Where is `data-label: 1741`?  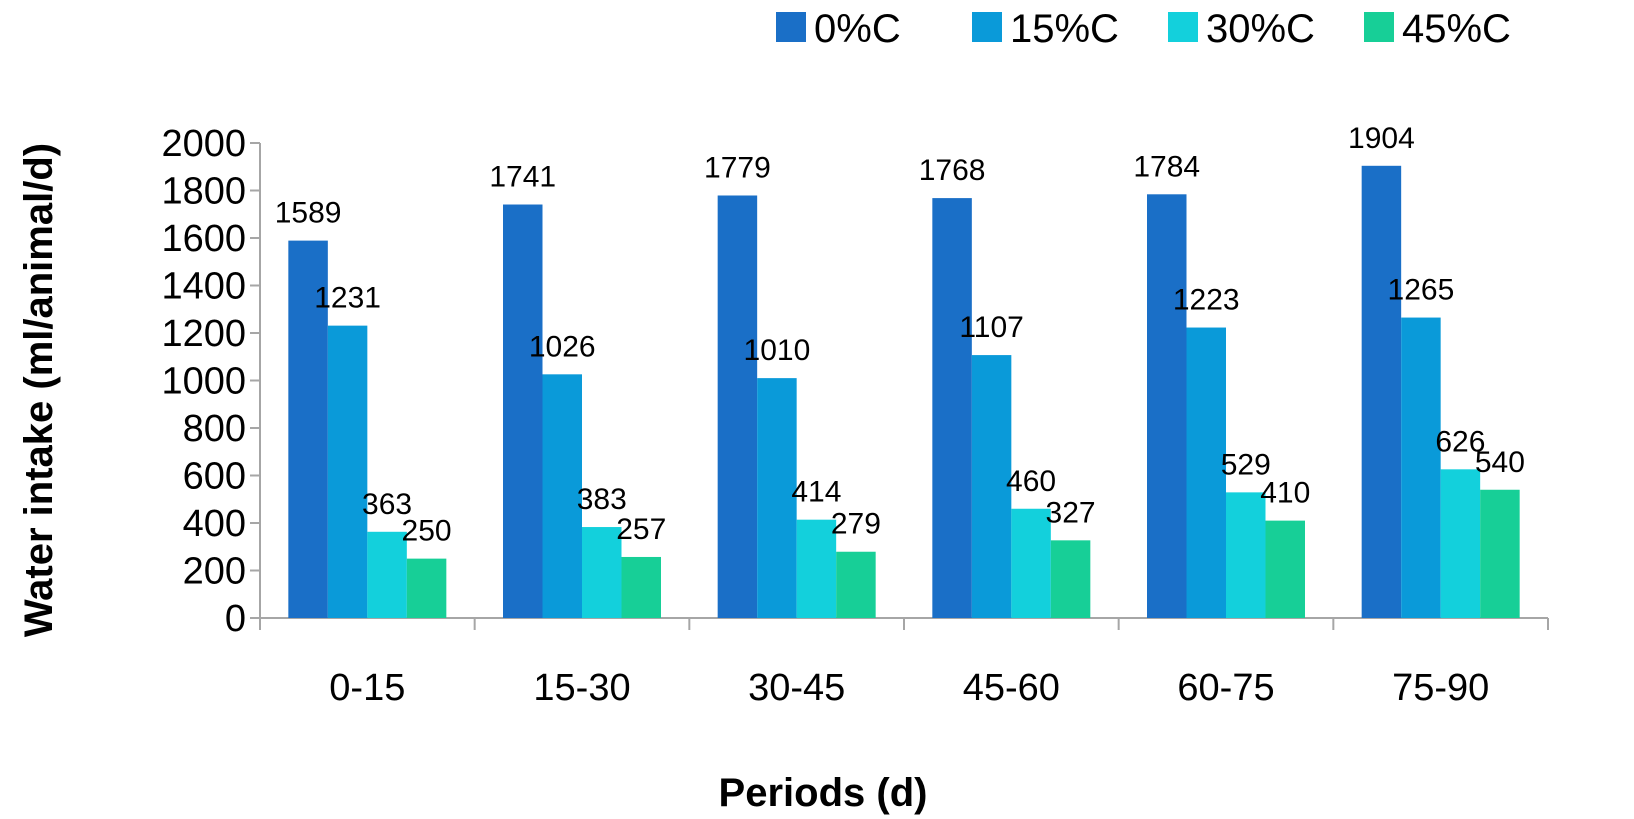
data-label: 1741 is located at coordinates (522, 177).